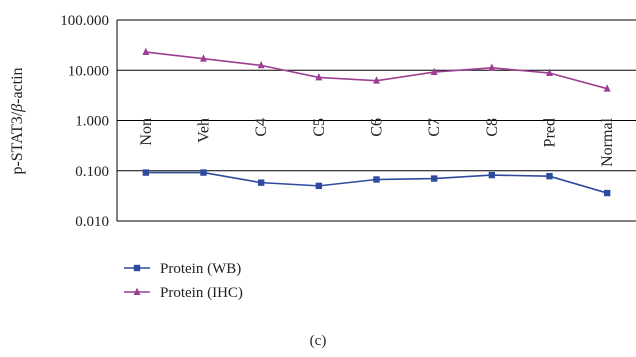 This screenshot has height=357, width=636. I want to click on legend-label: Protein (WB), so click(200, 269).